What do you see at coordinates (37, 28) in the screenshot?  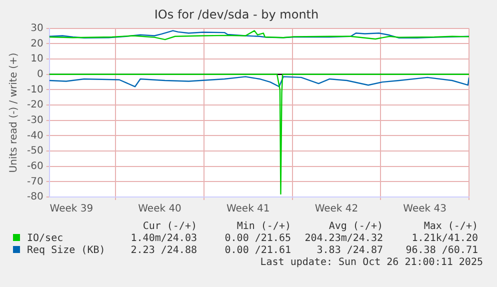 I see `y-tick-label: 30` at bounding box center [37, 28].